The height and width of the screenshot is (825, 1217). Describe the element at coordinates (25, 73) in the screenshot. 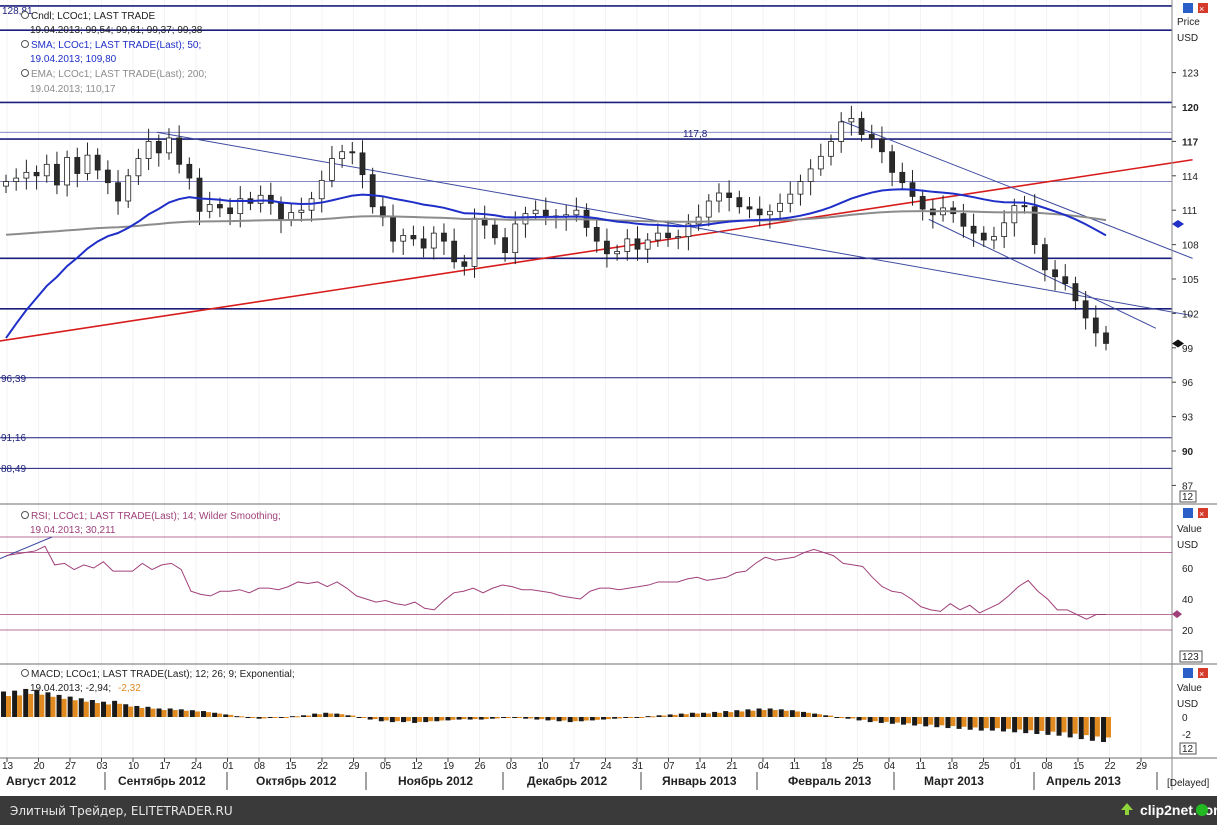

I see `ema-legend-icon` at that location.